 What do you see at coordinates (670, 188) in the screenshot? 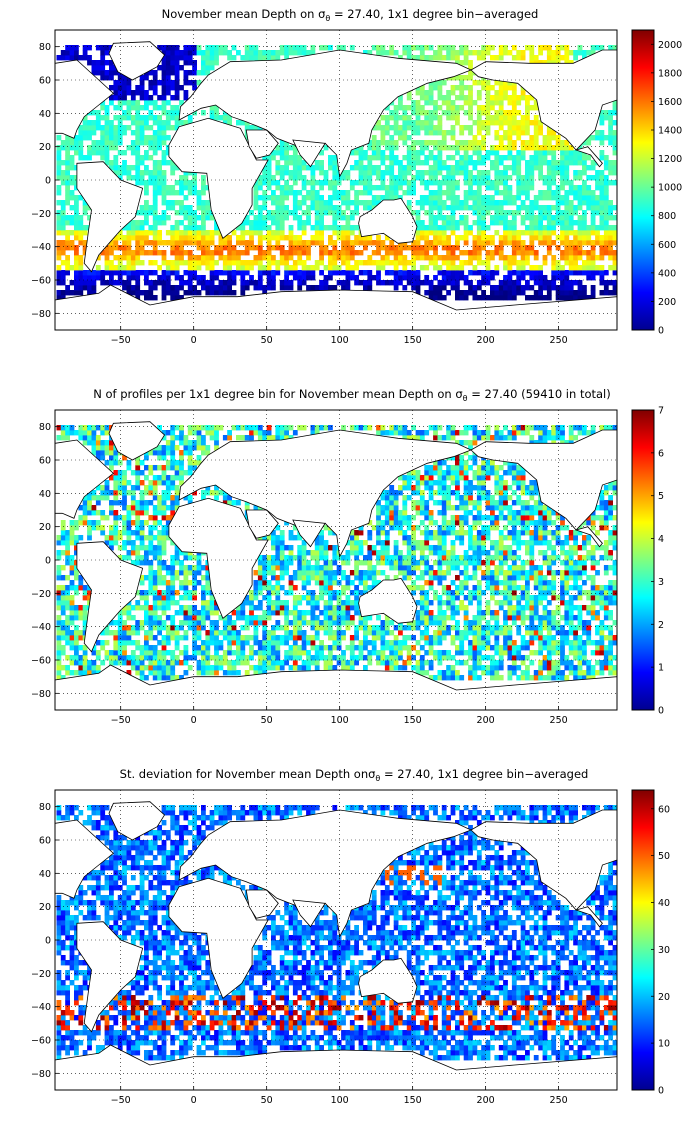
I see `colorbar-tick-label: 1000` at bounding box center [670, 188].